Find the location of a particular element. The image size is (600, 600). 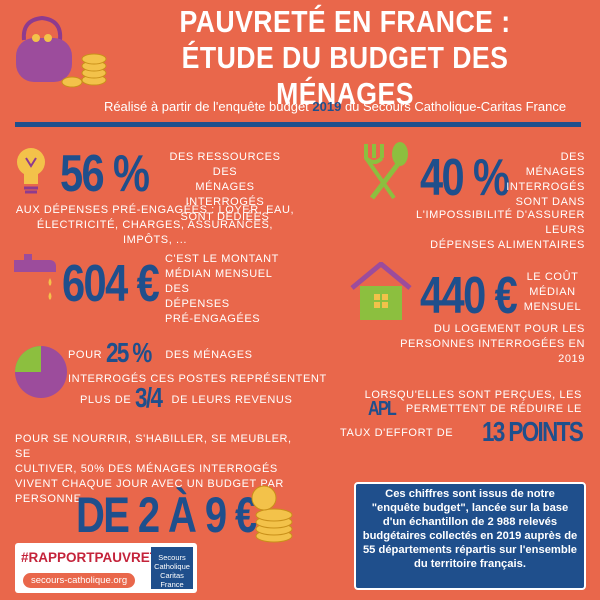

stat-text: DES MÉNAGES is located at coordinates (209, 355).